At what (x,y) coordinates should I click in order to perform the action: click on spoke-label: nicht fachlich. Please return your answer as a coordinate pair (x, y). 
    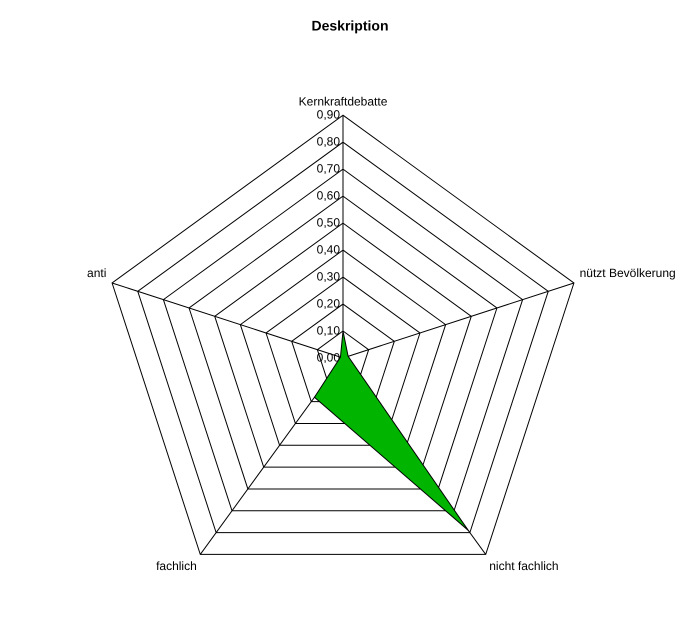
    Looking at the image, I should click on (524, 565).